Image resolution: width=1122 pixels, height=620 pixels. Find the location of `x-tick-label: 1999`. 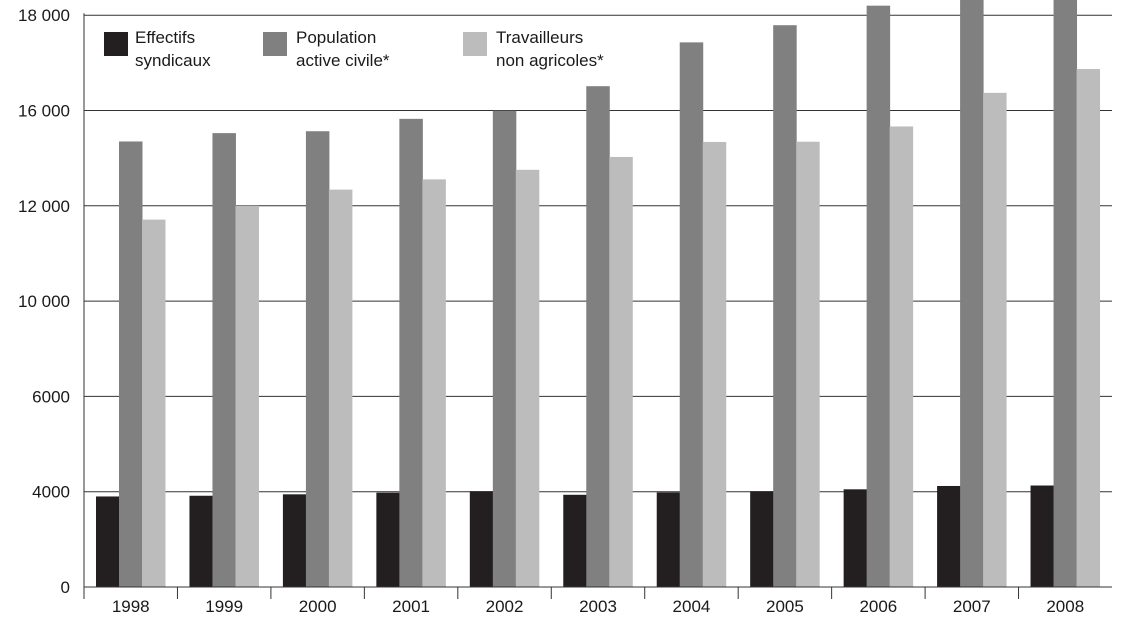

x-tick-label: 1999 is located at coordinates (224, 606).